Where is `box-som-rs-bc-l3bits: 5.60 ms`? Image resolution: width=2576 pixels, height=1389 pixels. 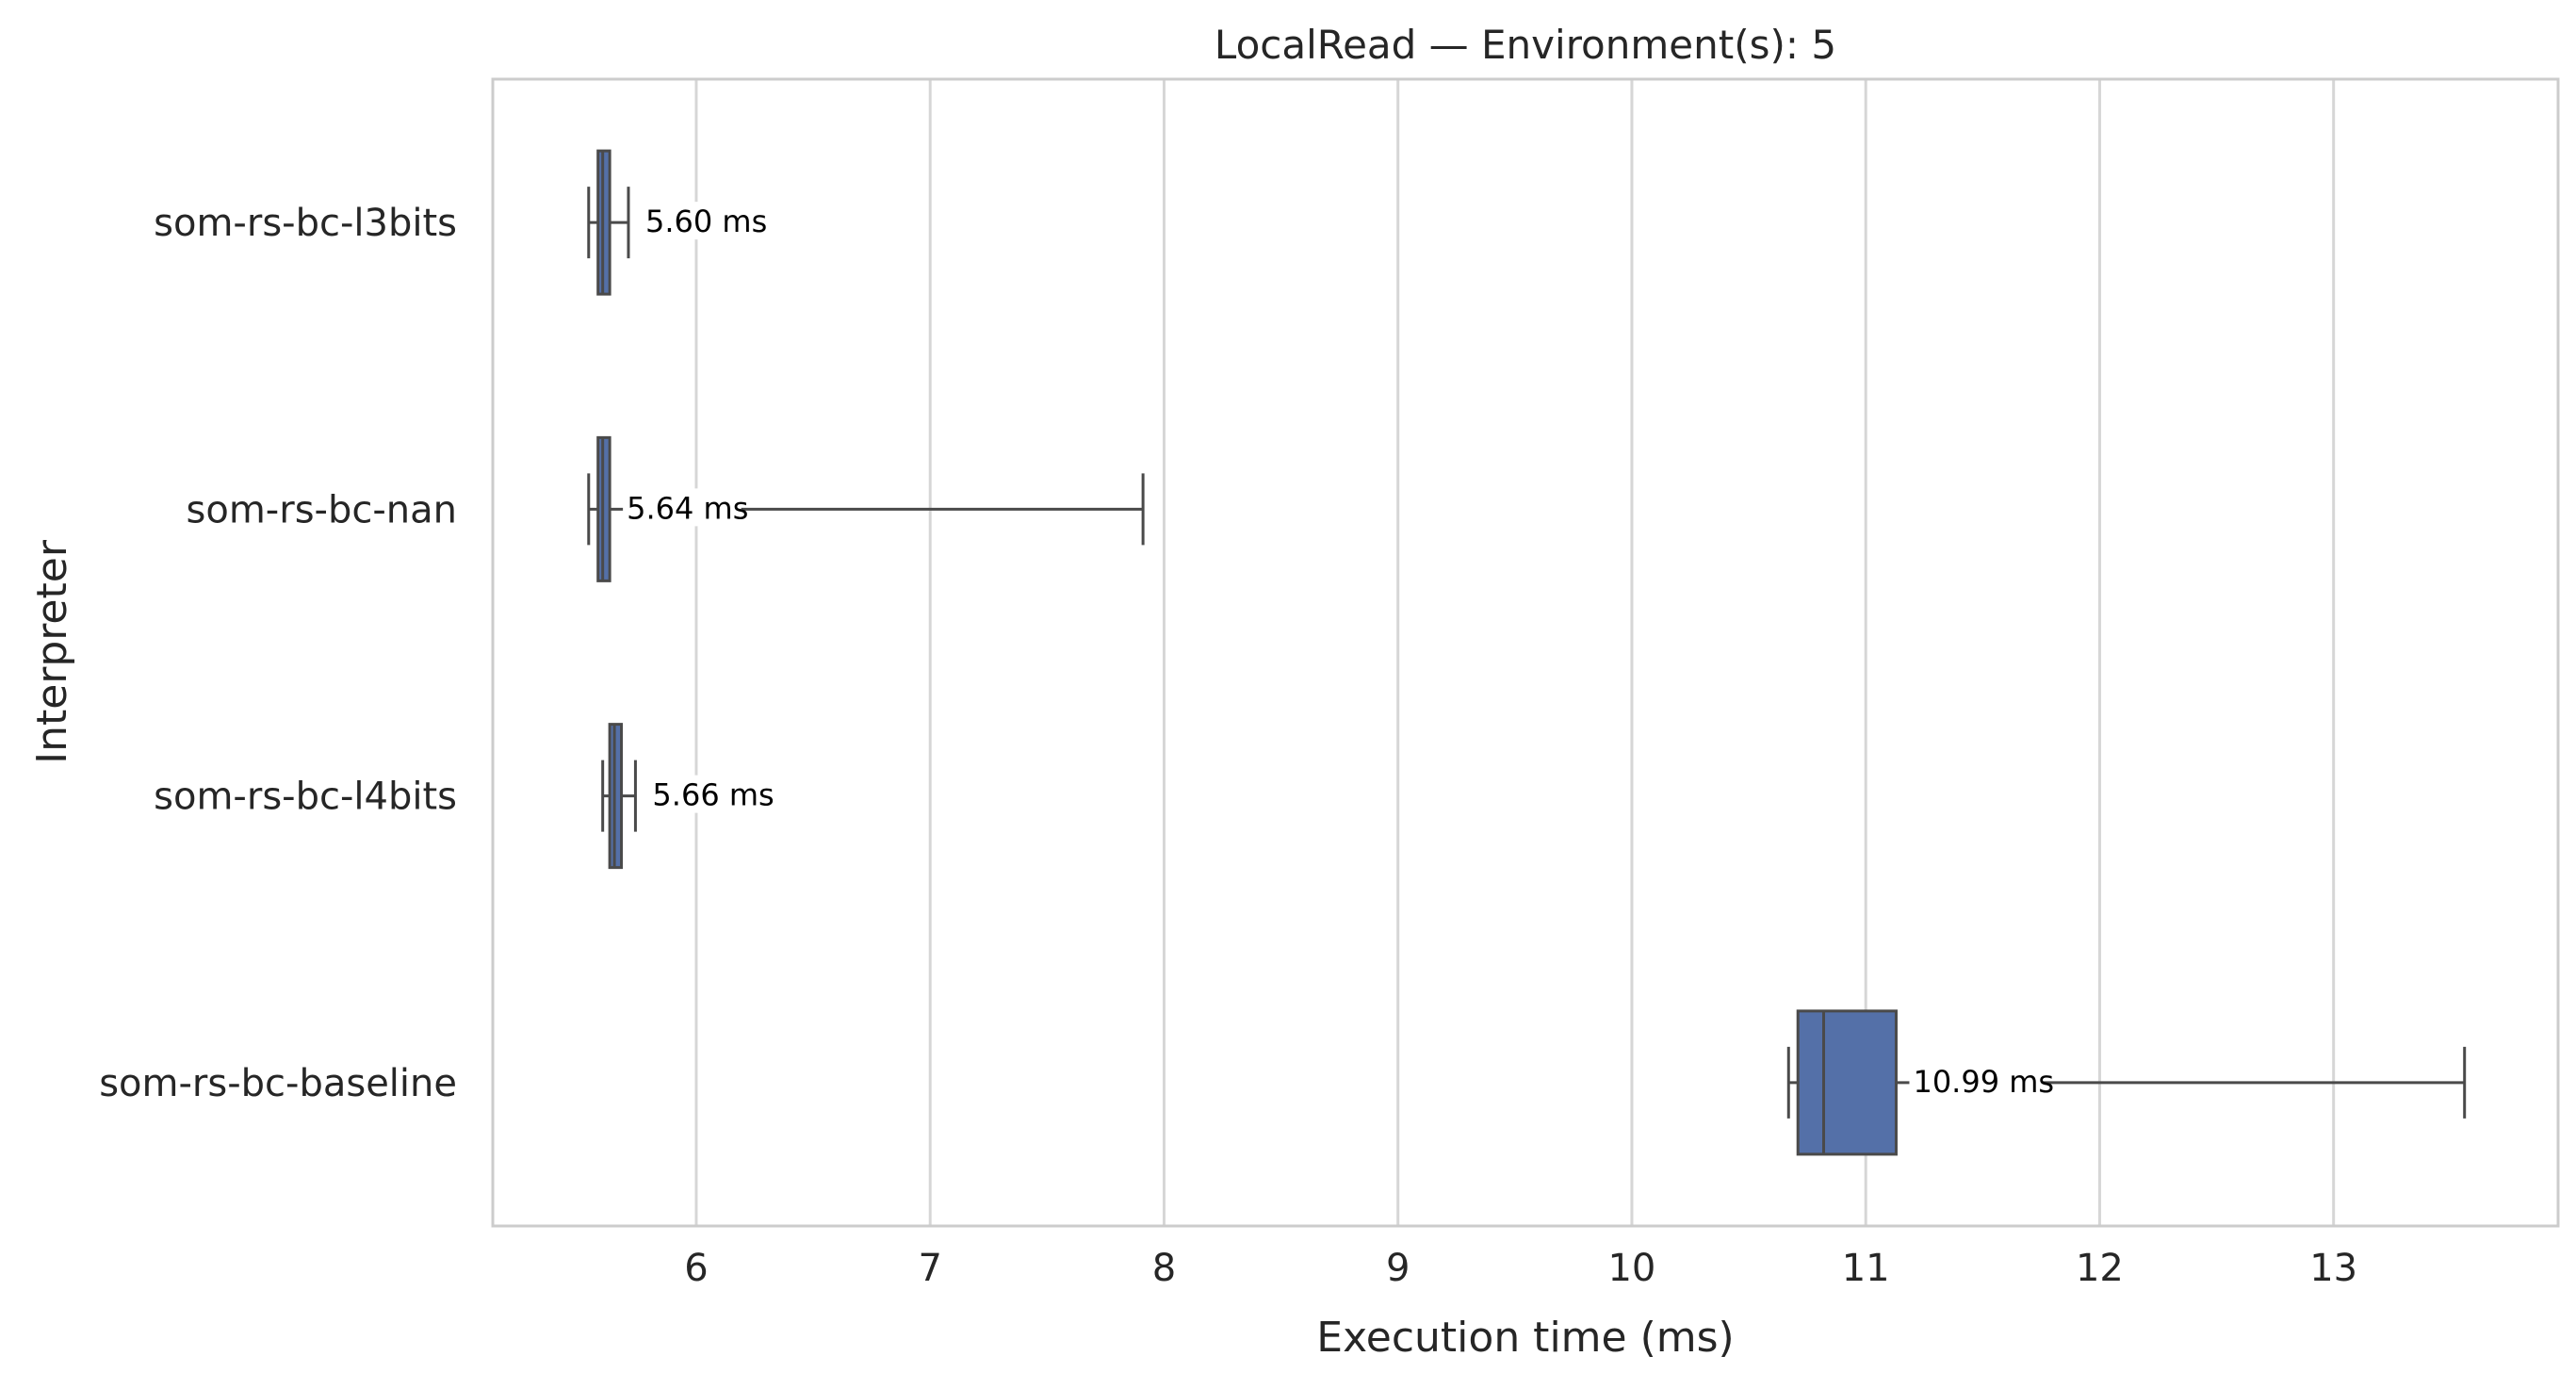 box-som-rs-bc-l3bits: 5.60 ms is located at coordinates (677, 223).